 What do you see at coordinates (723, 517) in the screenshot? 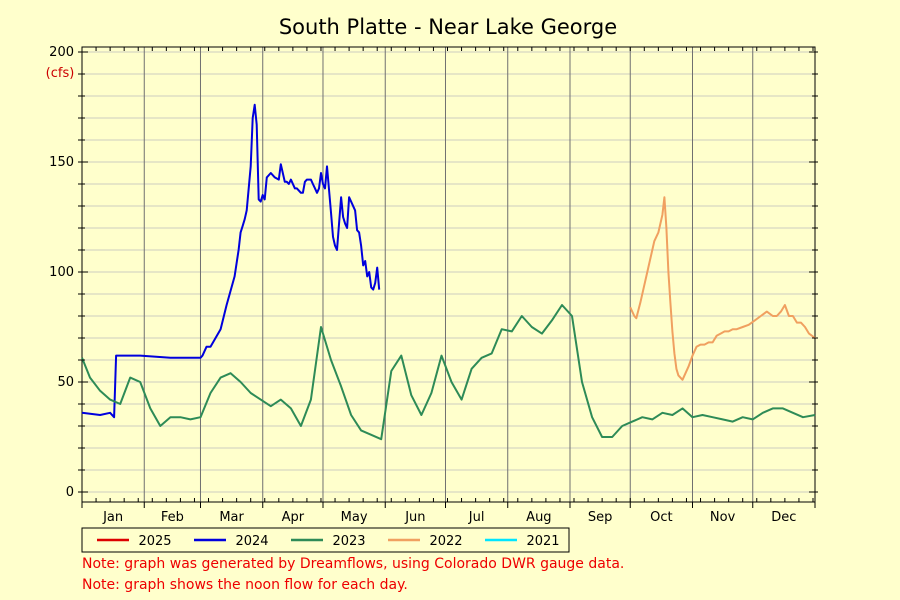
I see `x-tick-label-nov: Nov` at bounding box center [723, 517].